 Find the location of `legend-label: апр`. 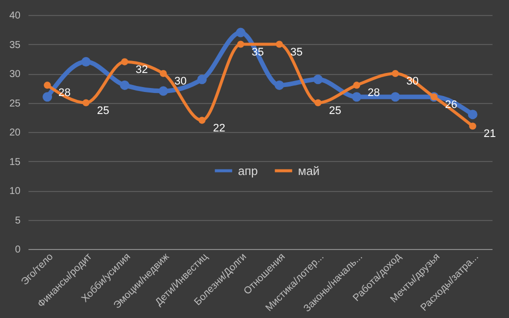

legend-label: апр is located at coordinates (248, 171).